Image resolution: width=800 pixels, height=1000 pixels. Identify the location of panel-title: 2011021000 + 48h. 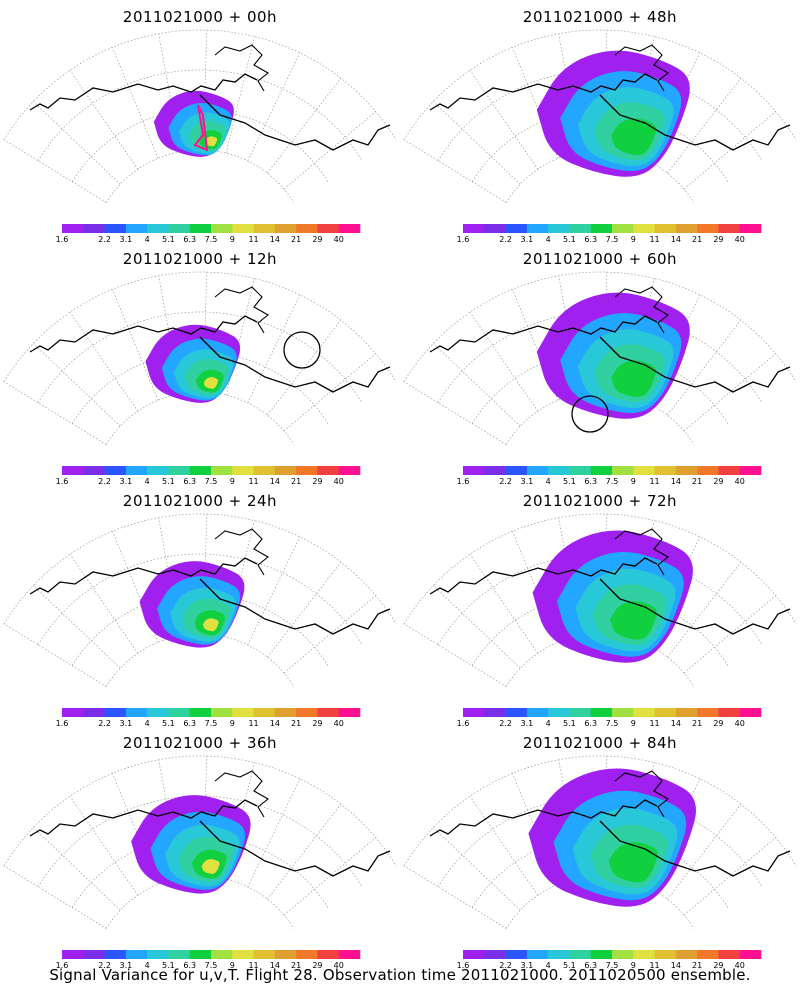
(600, 17).